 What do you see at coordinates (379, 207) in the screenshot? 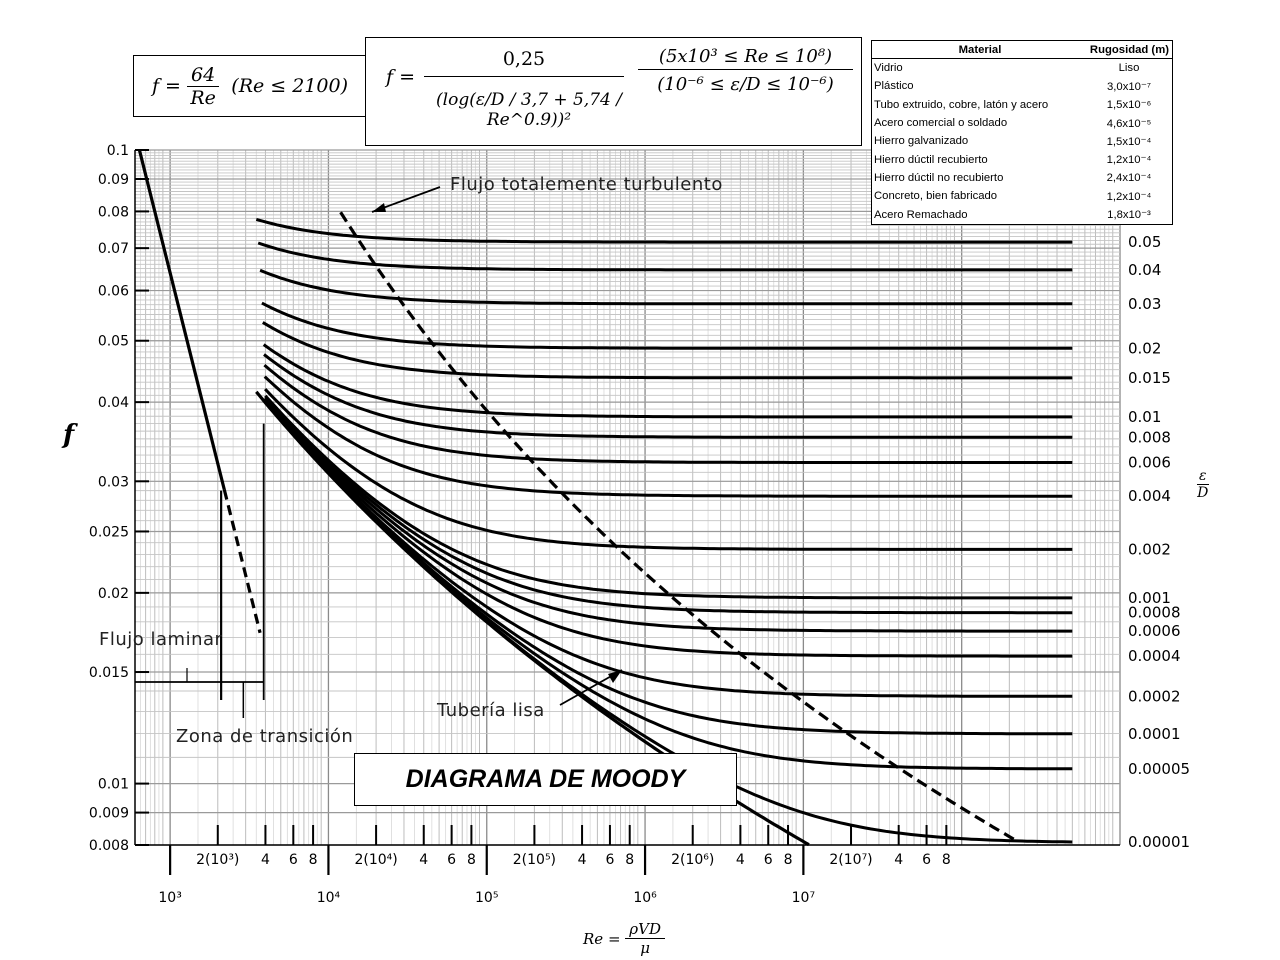
I see `turbulent-arrowhead` at bounding box center [379, 207].